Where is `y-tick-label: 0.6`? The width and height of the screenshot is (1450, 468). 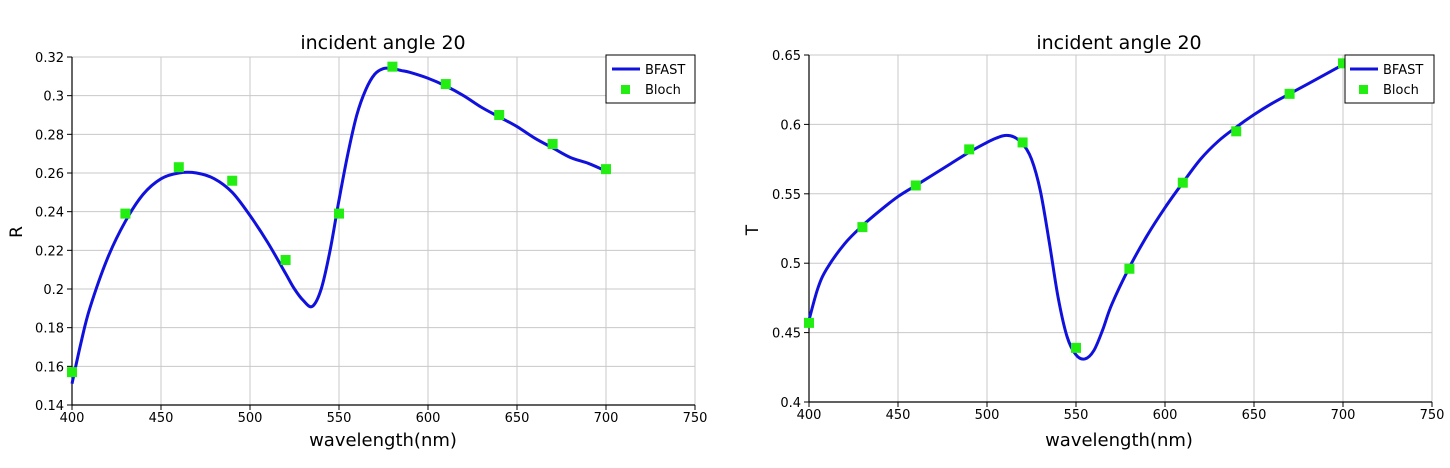 y-tick-label: 0.6 is located at coordinates (790, 125).